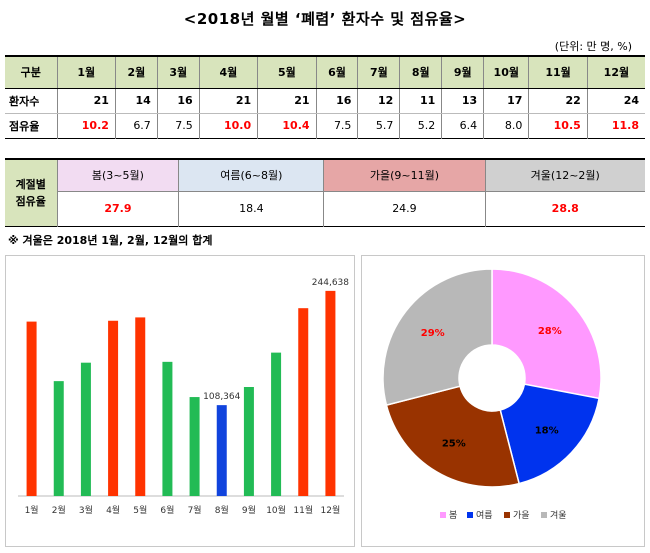  Describe the element at coordinates (178, 72) in the screenshot. I see `month-header: 3월` at that location.